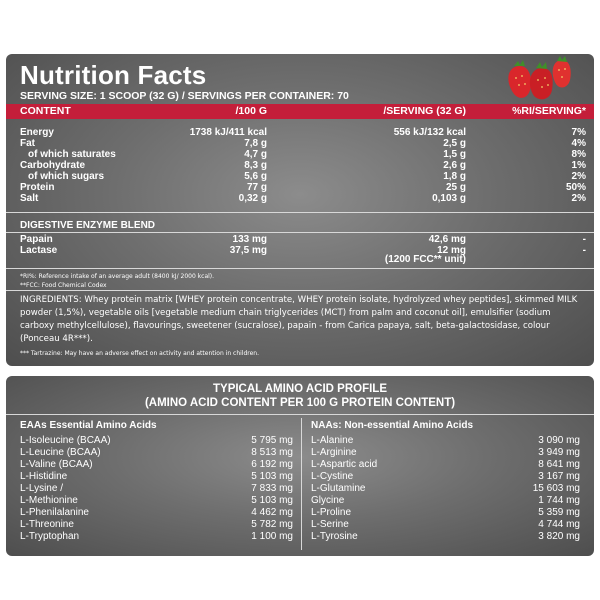 This screenshot has width=600, height=600. I want to click on naa-row: Glycine 1 744 mg, so click(448, 501).